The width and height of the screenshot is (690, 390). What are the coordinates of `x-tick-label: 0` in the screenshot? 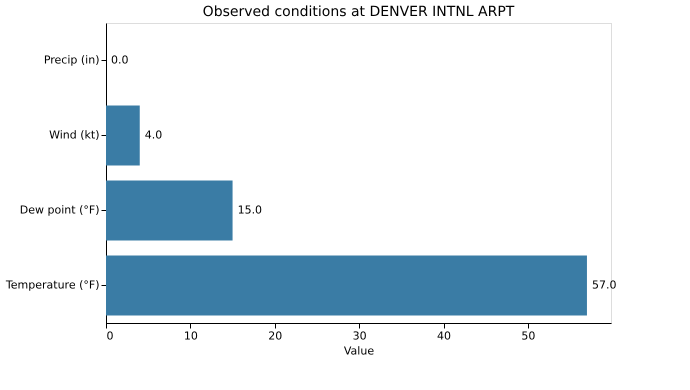 It's located at (110, 336).